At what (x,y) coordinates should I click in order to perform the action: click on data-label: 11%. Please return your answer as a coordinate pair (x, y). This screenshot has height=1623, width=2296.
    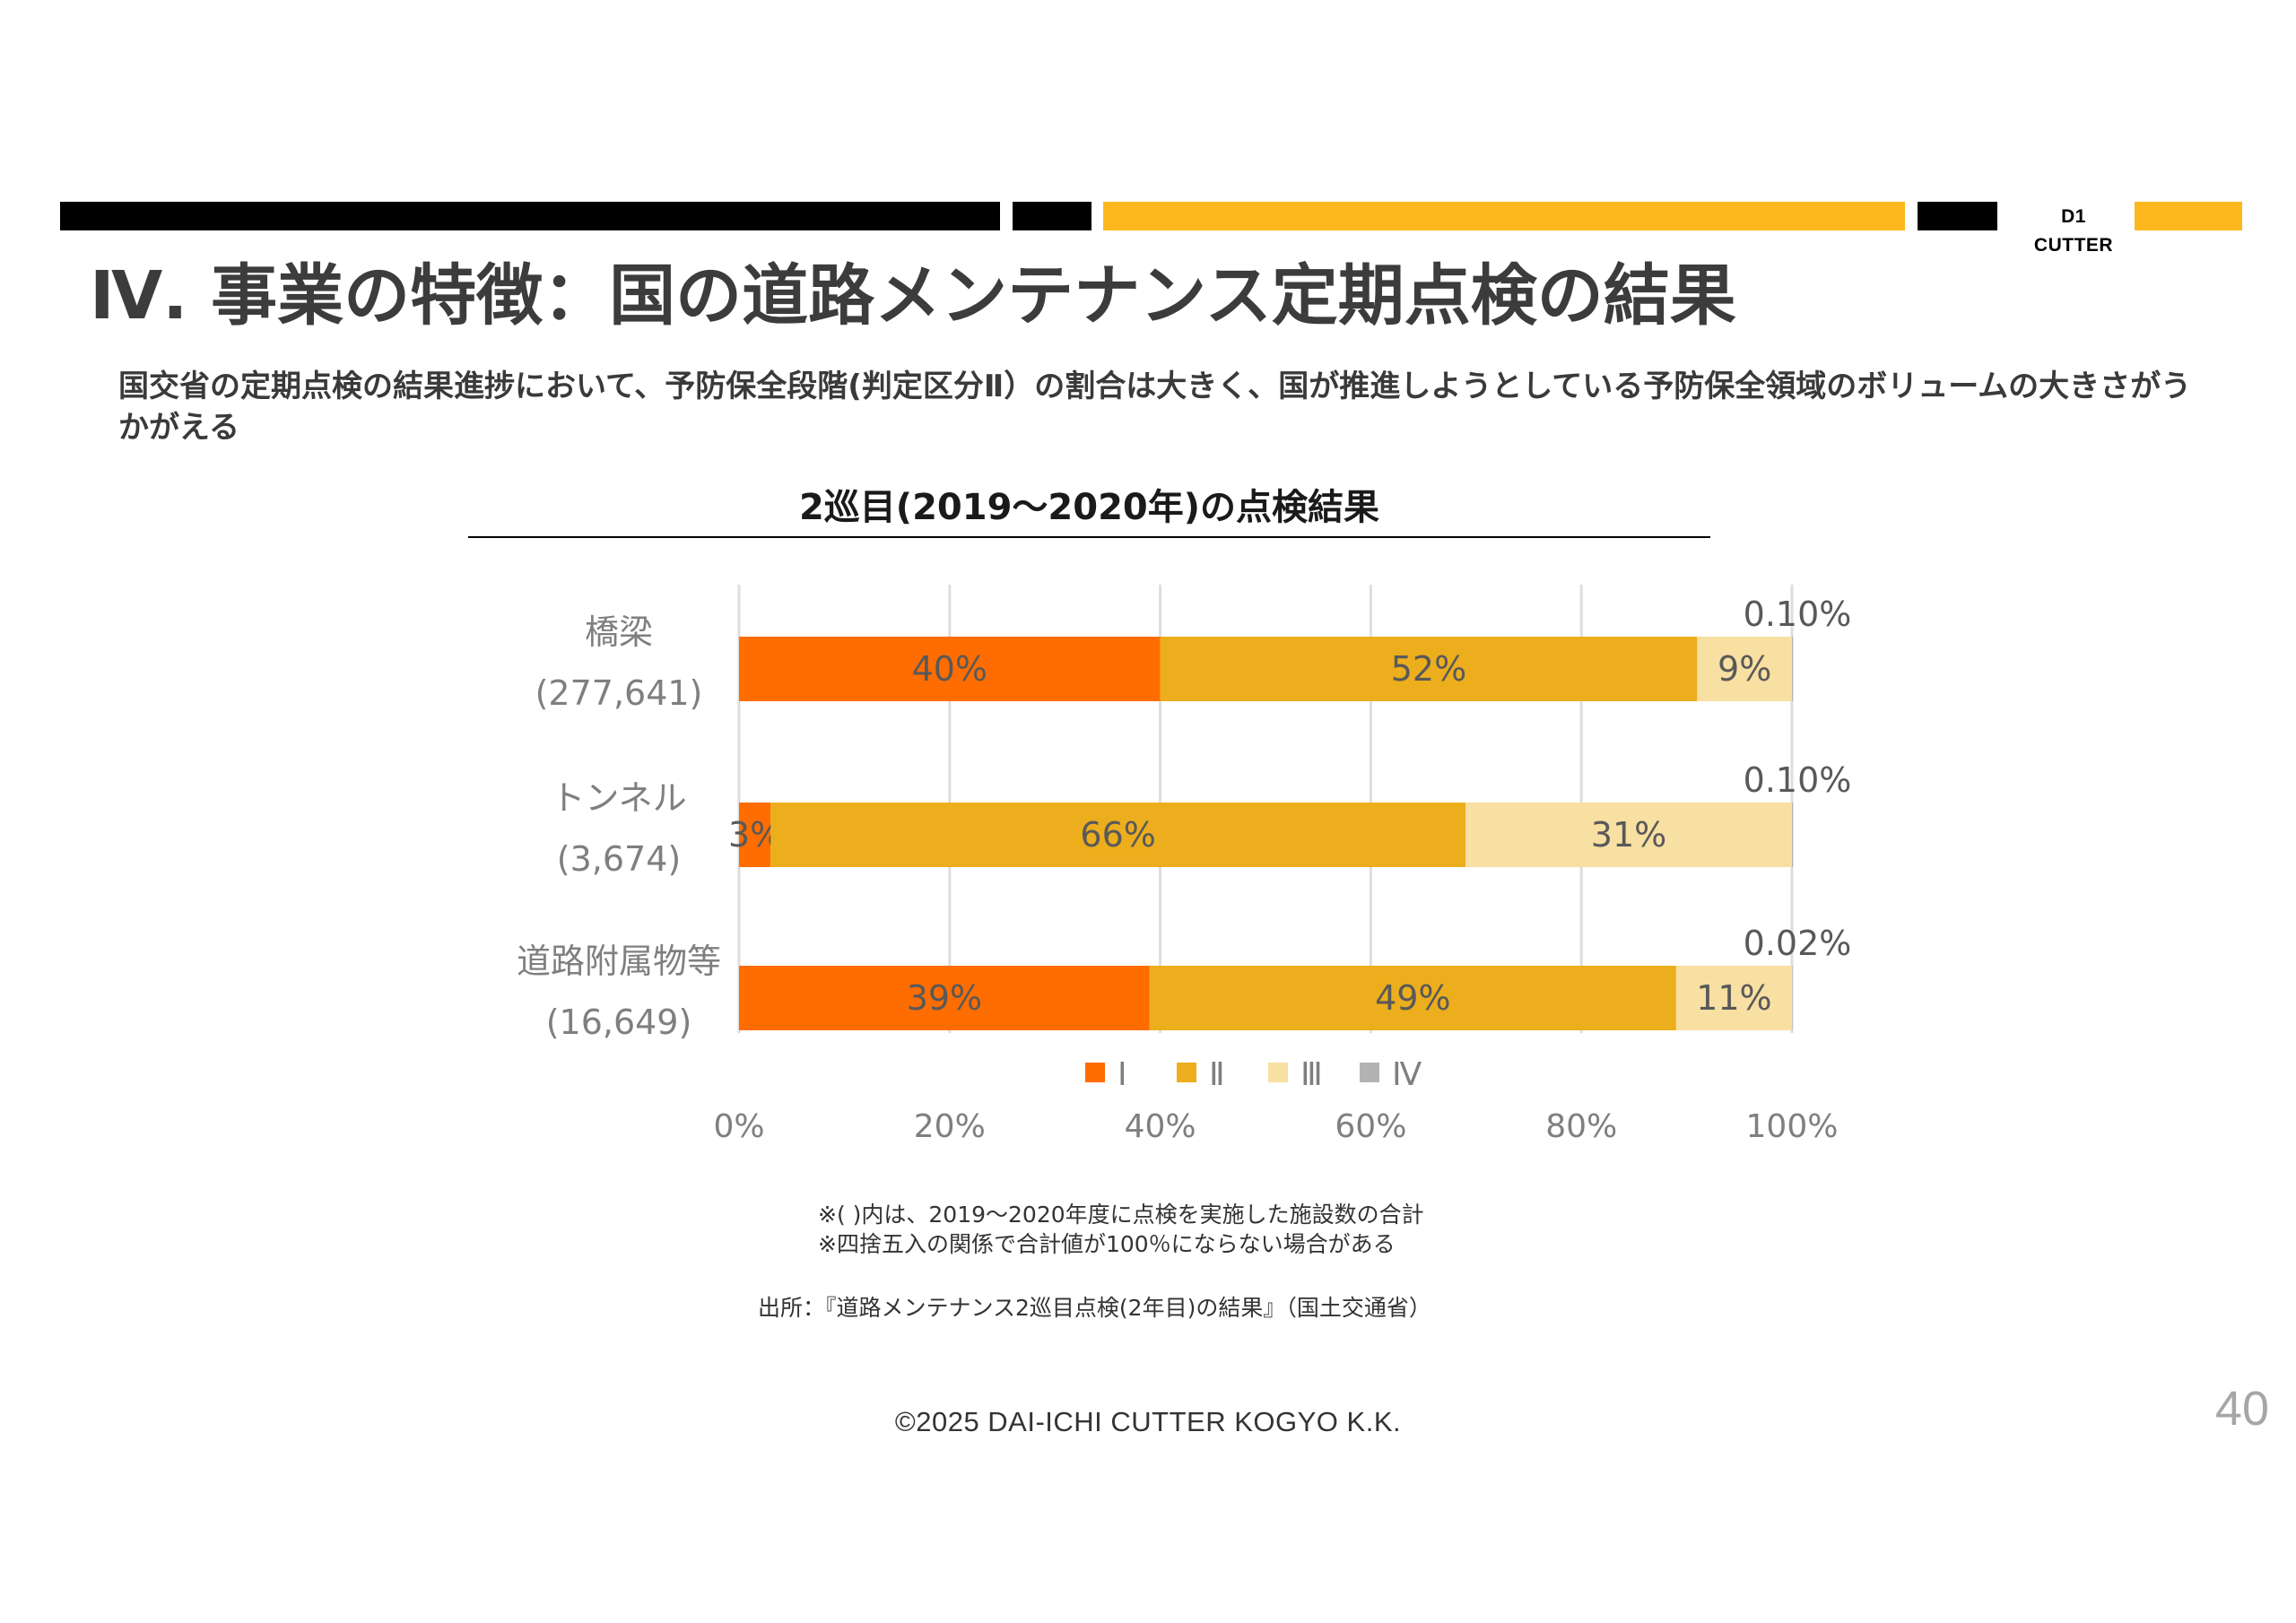
    Looking at the image, I should click on (1733, 998).